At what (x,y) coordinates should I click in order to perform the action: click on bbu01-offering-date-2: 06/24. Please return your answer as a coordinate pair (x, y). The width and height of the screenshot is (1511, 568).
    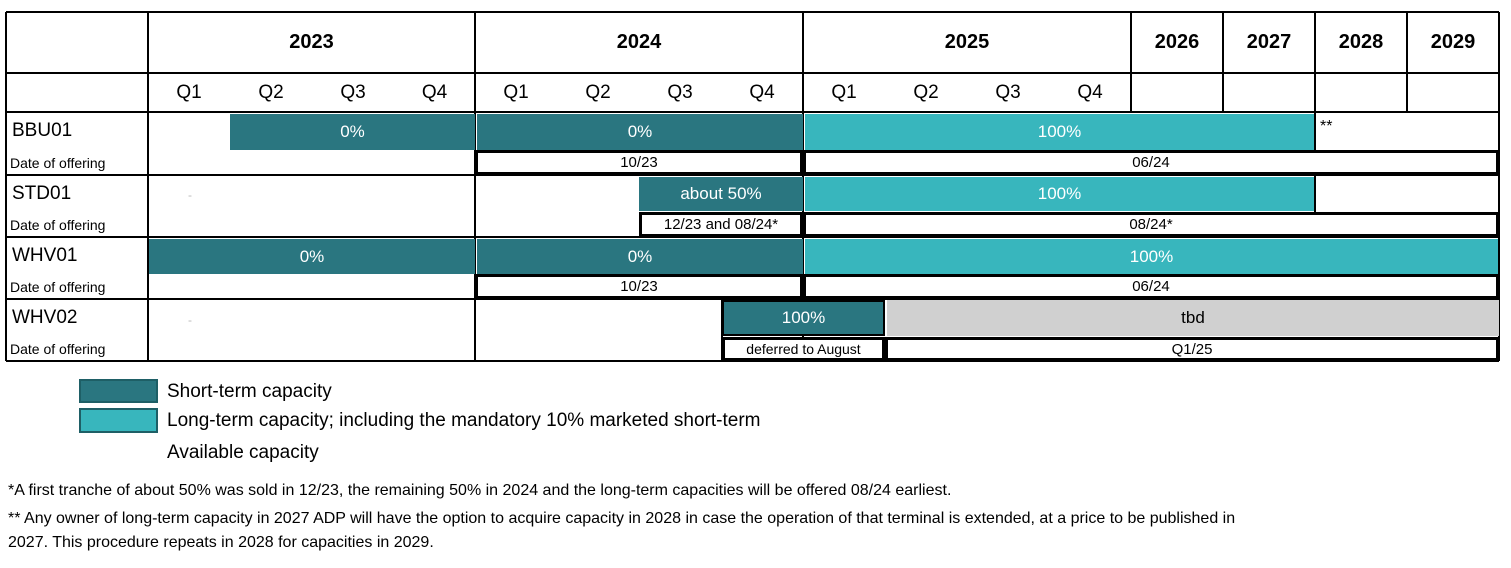
    Looking at the image, I should click on (1151, 162).